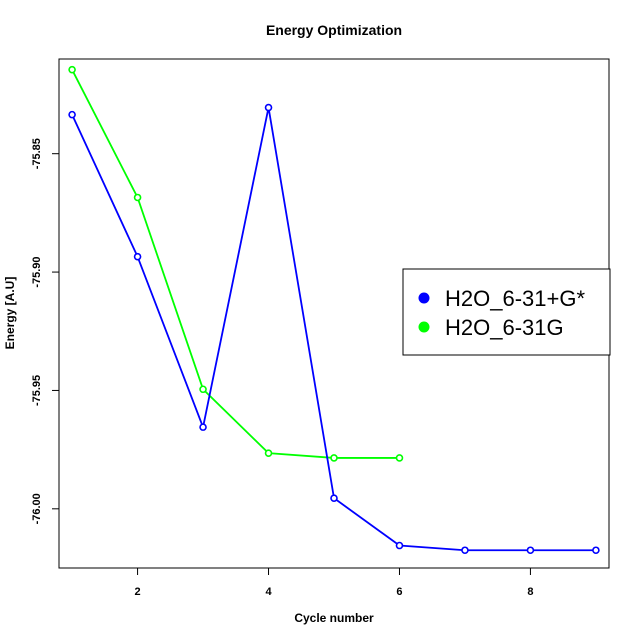 This screenshot has width=640, height=640. What do you see at coordinates (37, 390) in the screenshot?
I see `y-tick-label: -75.95` at bounding box center [37, 390].